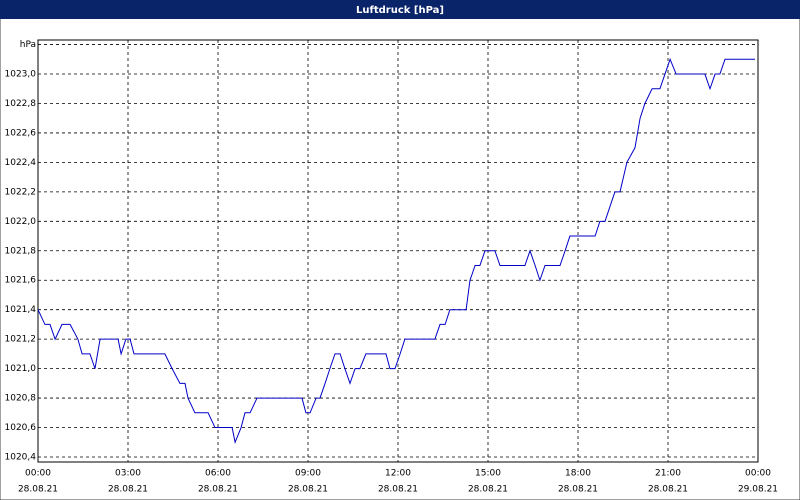  I want to click on x-tick-label: 15:00, so click(488, 474).